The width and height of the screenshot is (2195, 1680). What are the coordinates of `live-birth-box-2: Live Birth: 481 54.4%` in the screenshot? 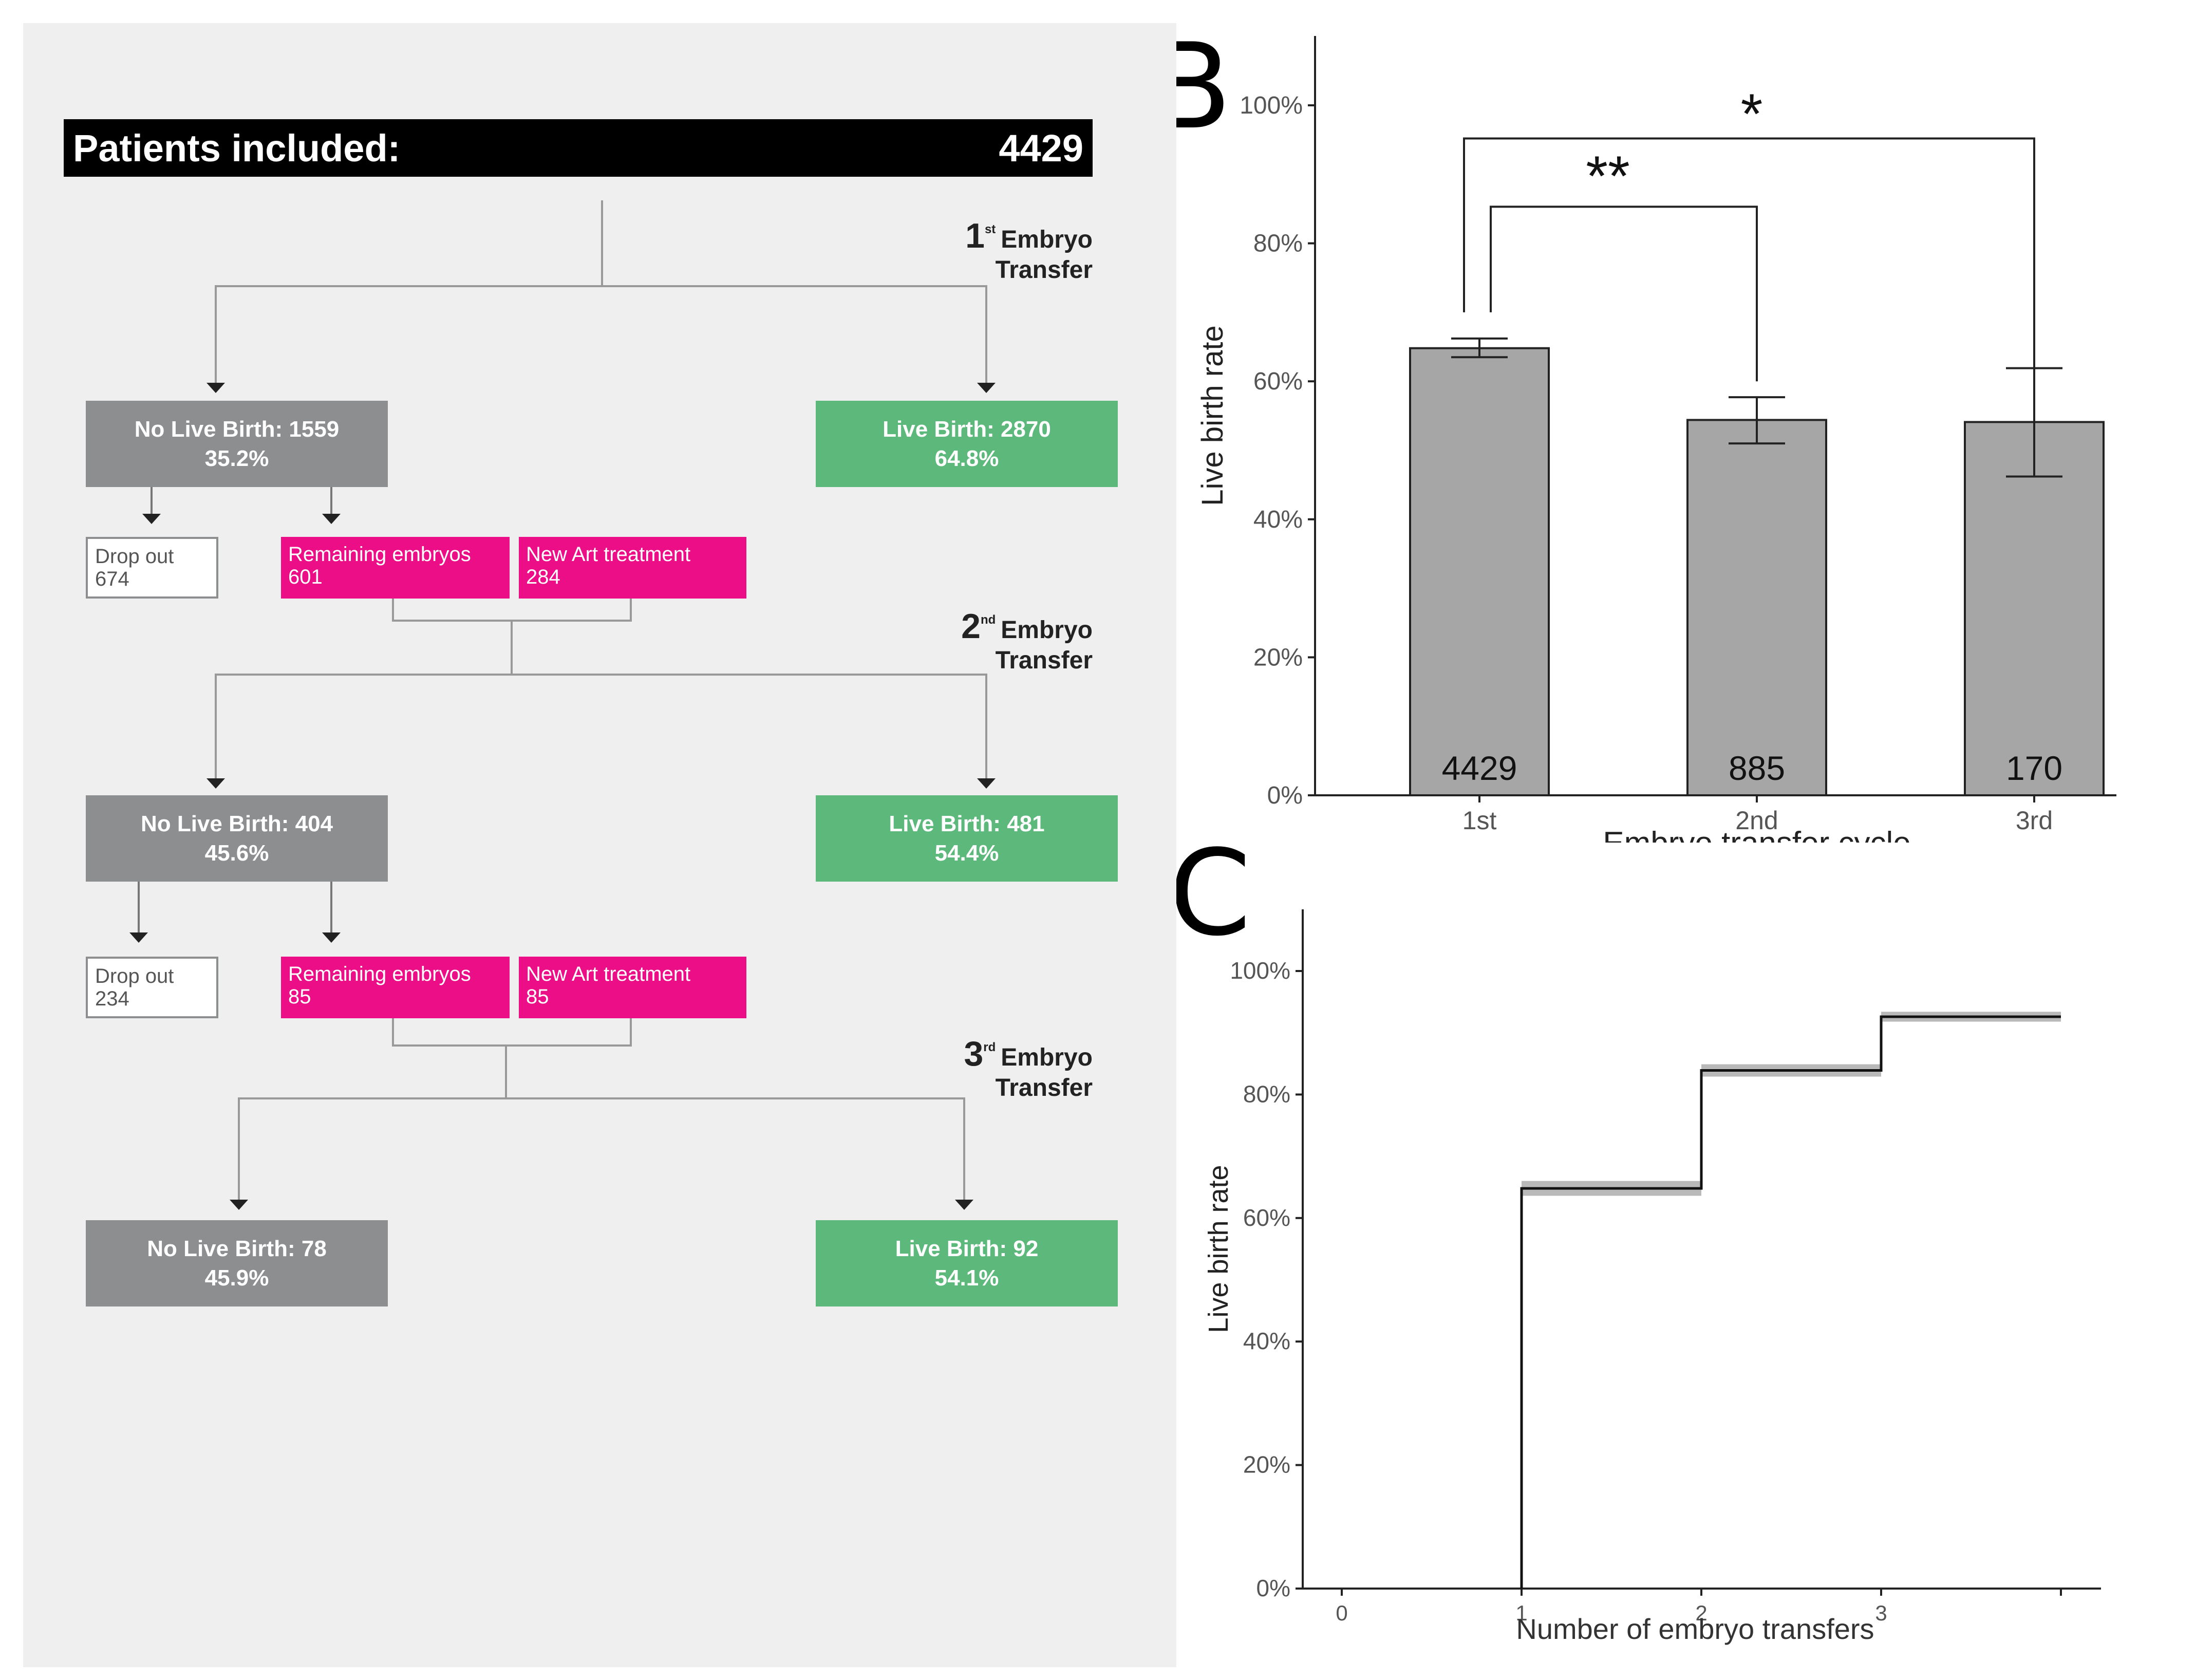 It's located at (967, 838).